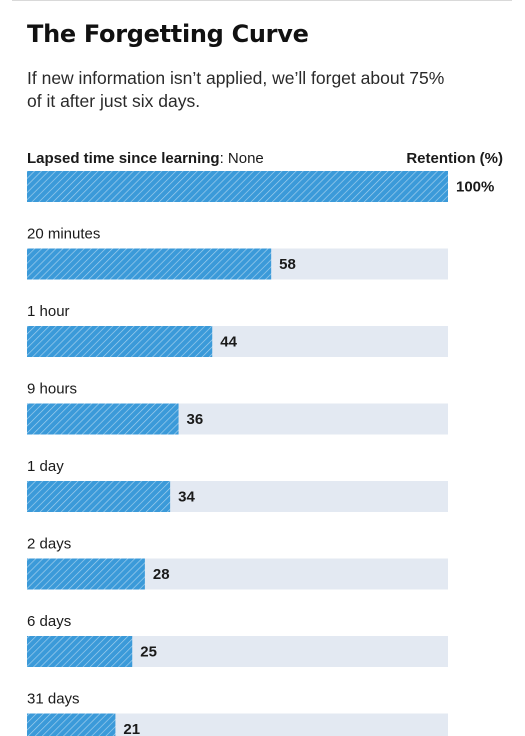 This screenshot has height=736, width=525. What do you see at coordinates (123, 158) in the screenshot?
I see `category-axis-title: Lapsed time since learning` at bounding box center [123, 158].